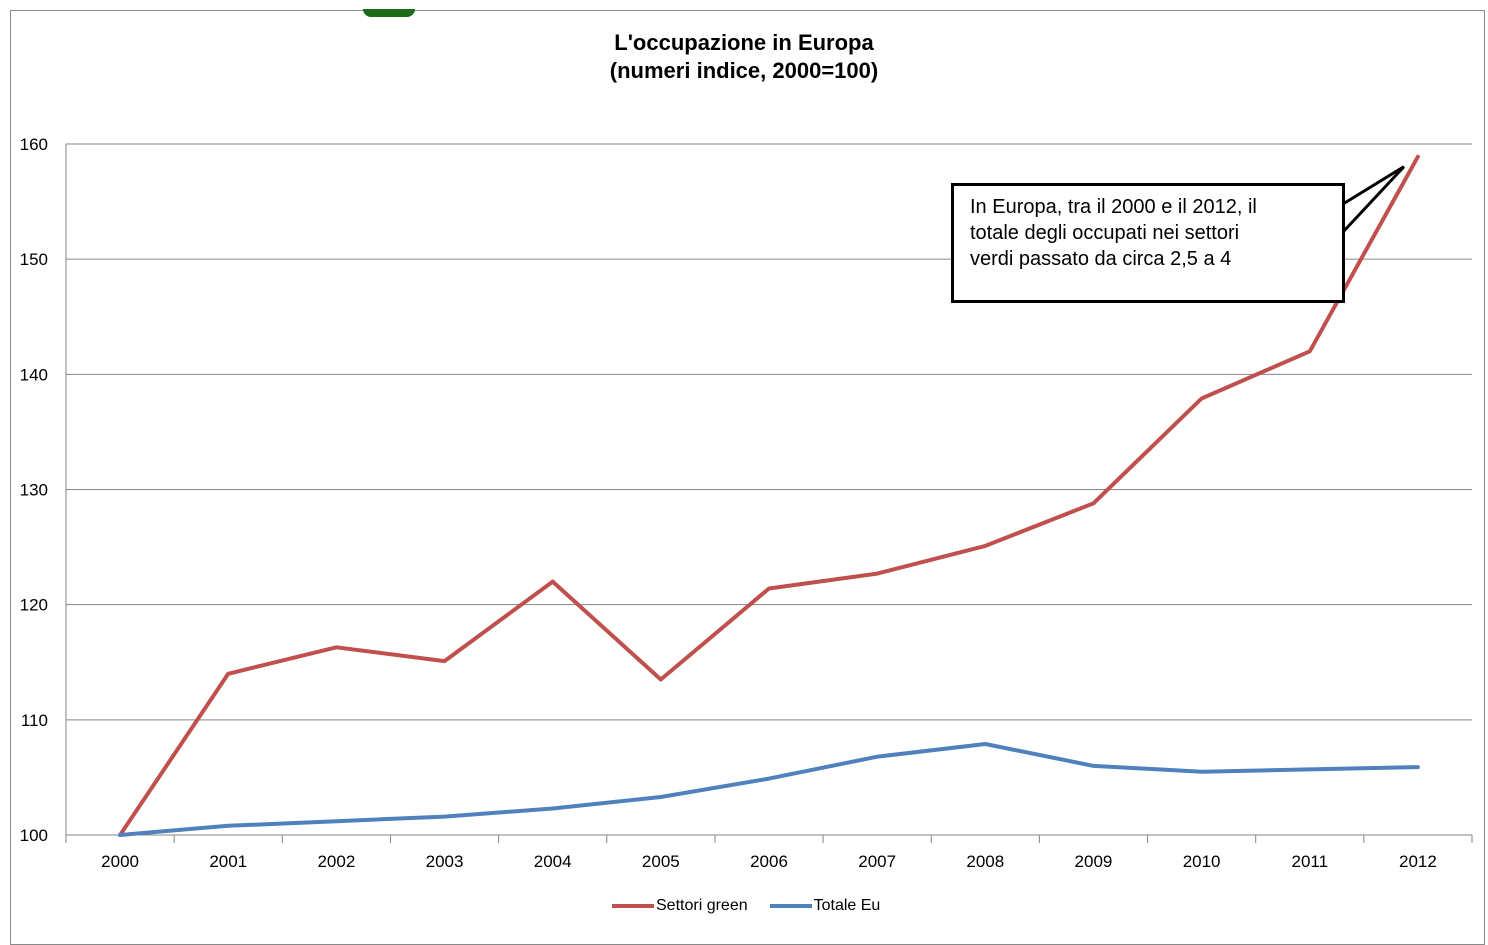 This screenshot has height=945, width=1488. Describe the element at coordinates (34, 259) in the screenshot. I see `y-tick-label: 150` at that location.